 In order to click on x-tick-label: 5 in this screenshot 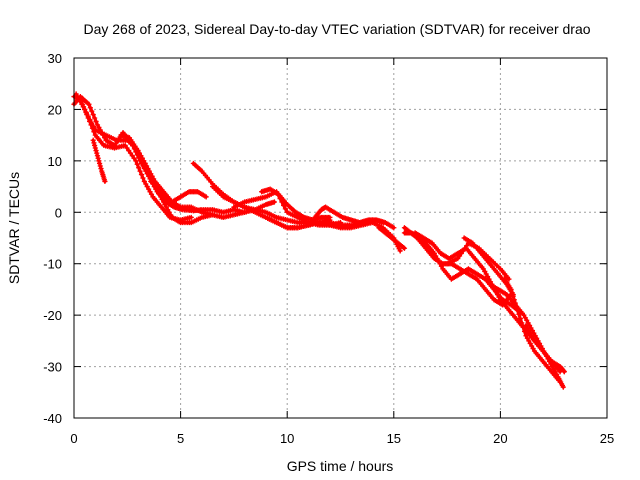, I will do `click(180, 438)`.